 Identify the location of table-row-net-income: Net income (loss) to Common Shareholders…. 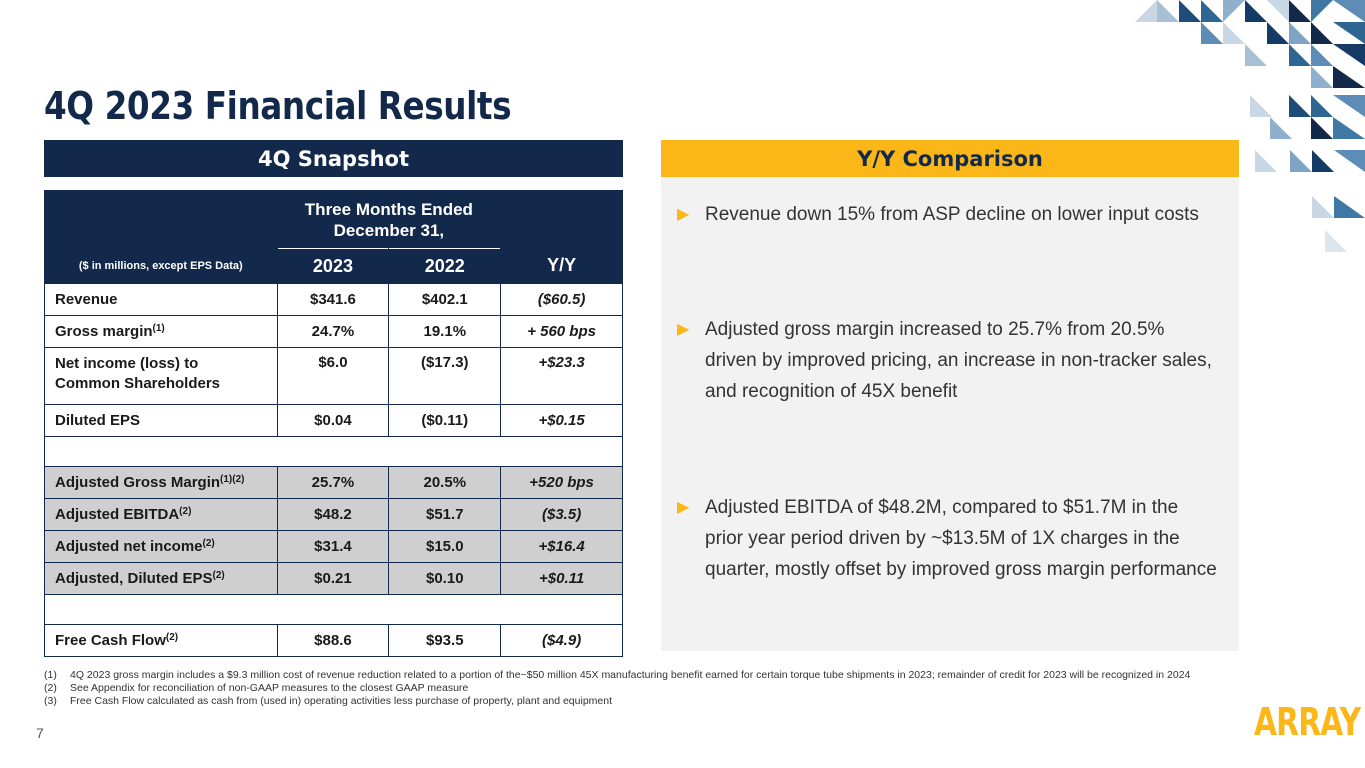
(333, 376).